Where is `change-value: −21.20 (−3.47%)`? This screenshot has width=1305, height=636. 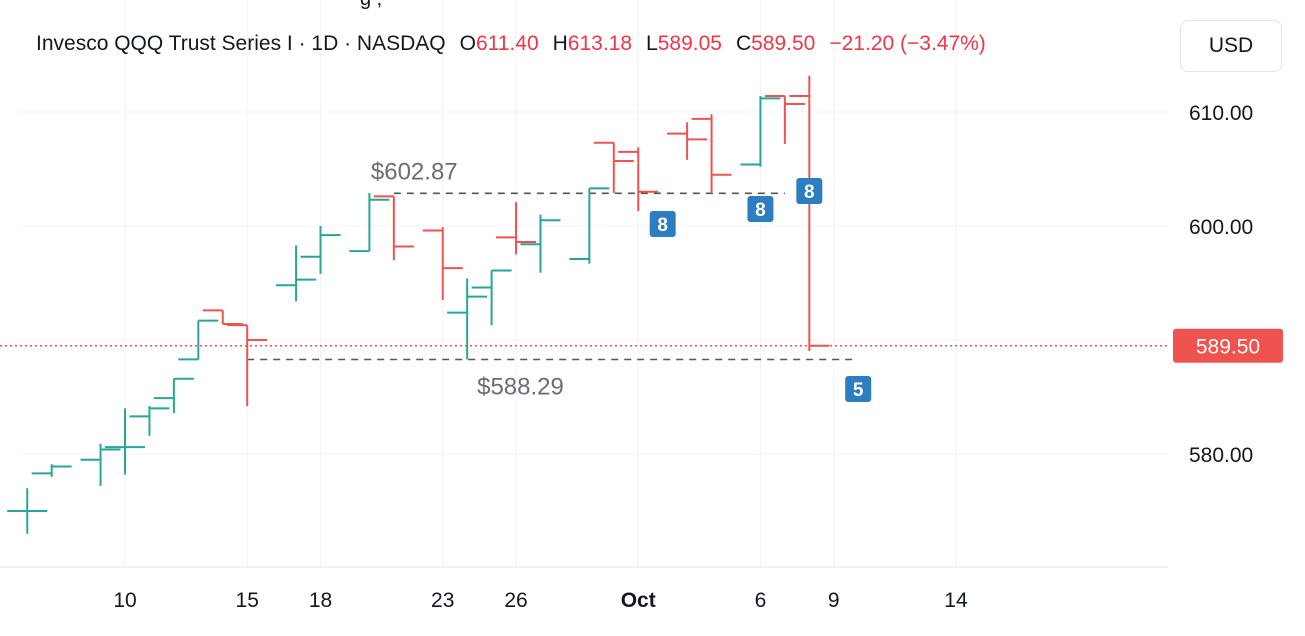 change-value: −21.20 (−3.47%) is located at coordinates (907, 43).